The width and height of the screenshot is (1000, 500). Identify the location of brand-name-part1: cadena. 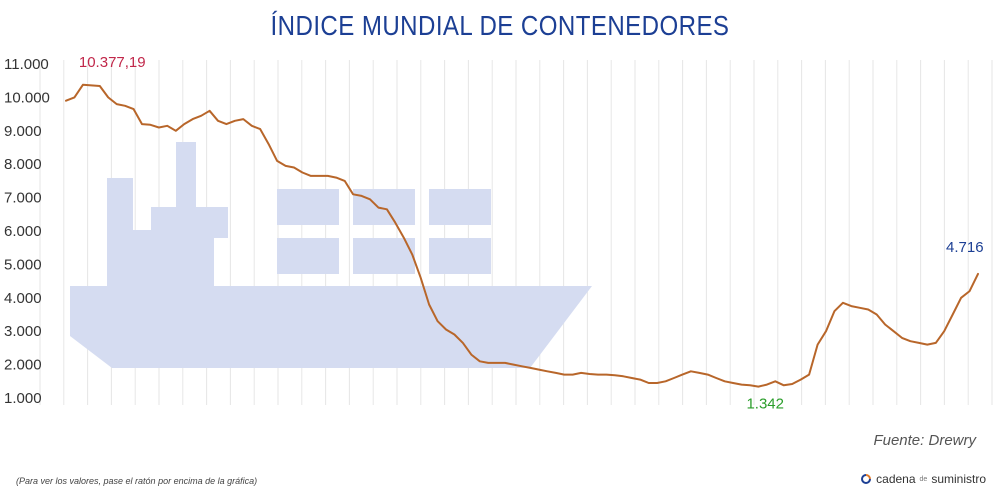
(896, 479).